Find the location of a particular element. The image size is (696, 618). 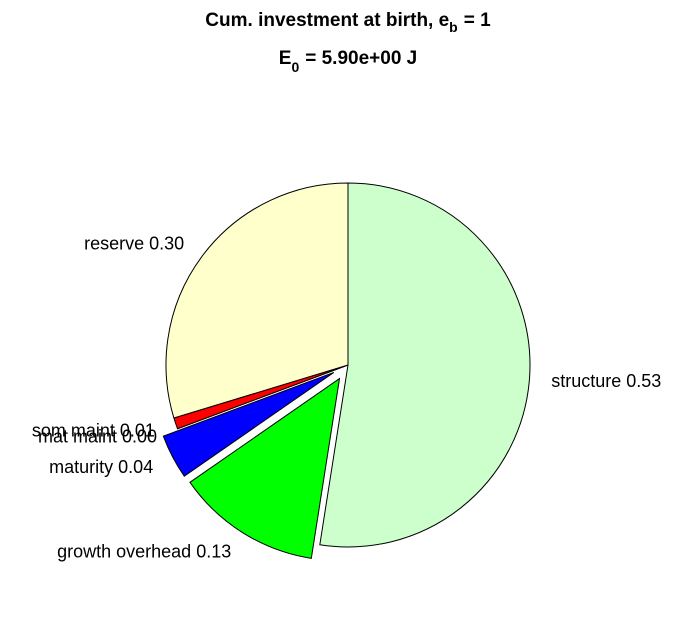

slice-value: 0.00 is located at coordinates (139, 436).